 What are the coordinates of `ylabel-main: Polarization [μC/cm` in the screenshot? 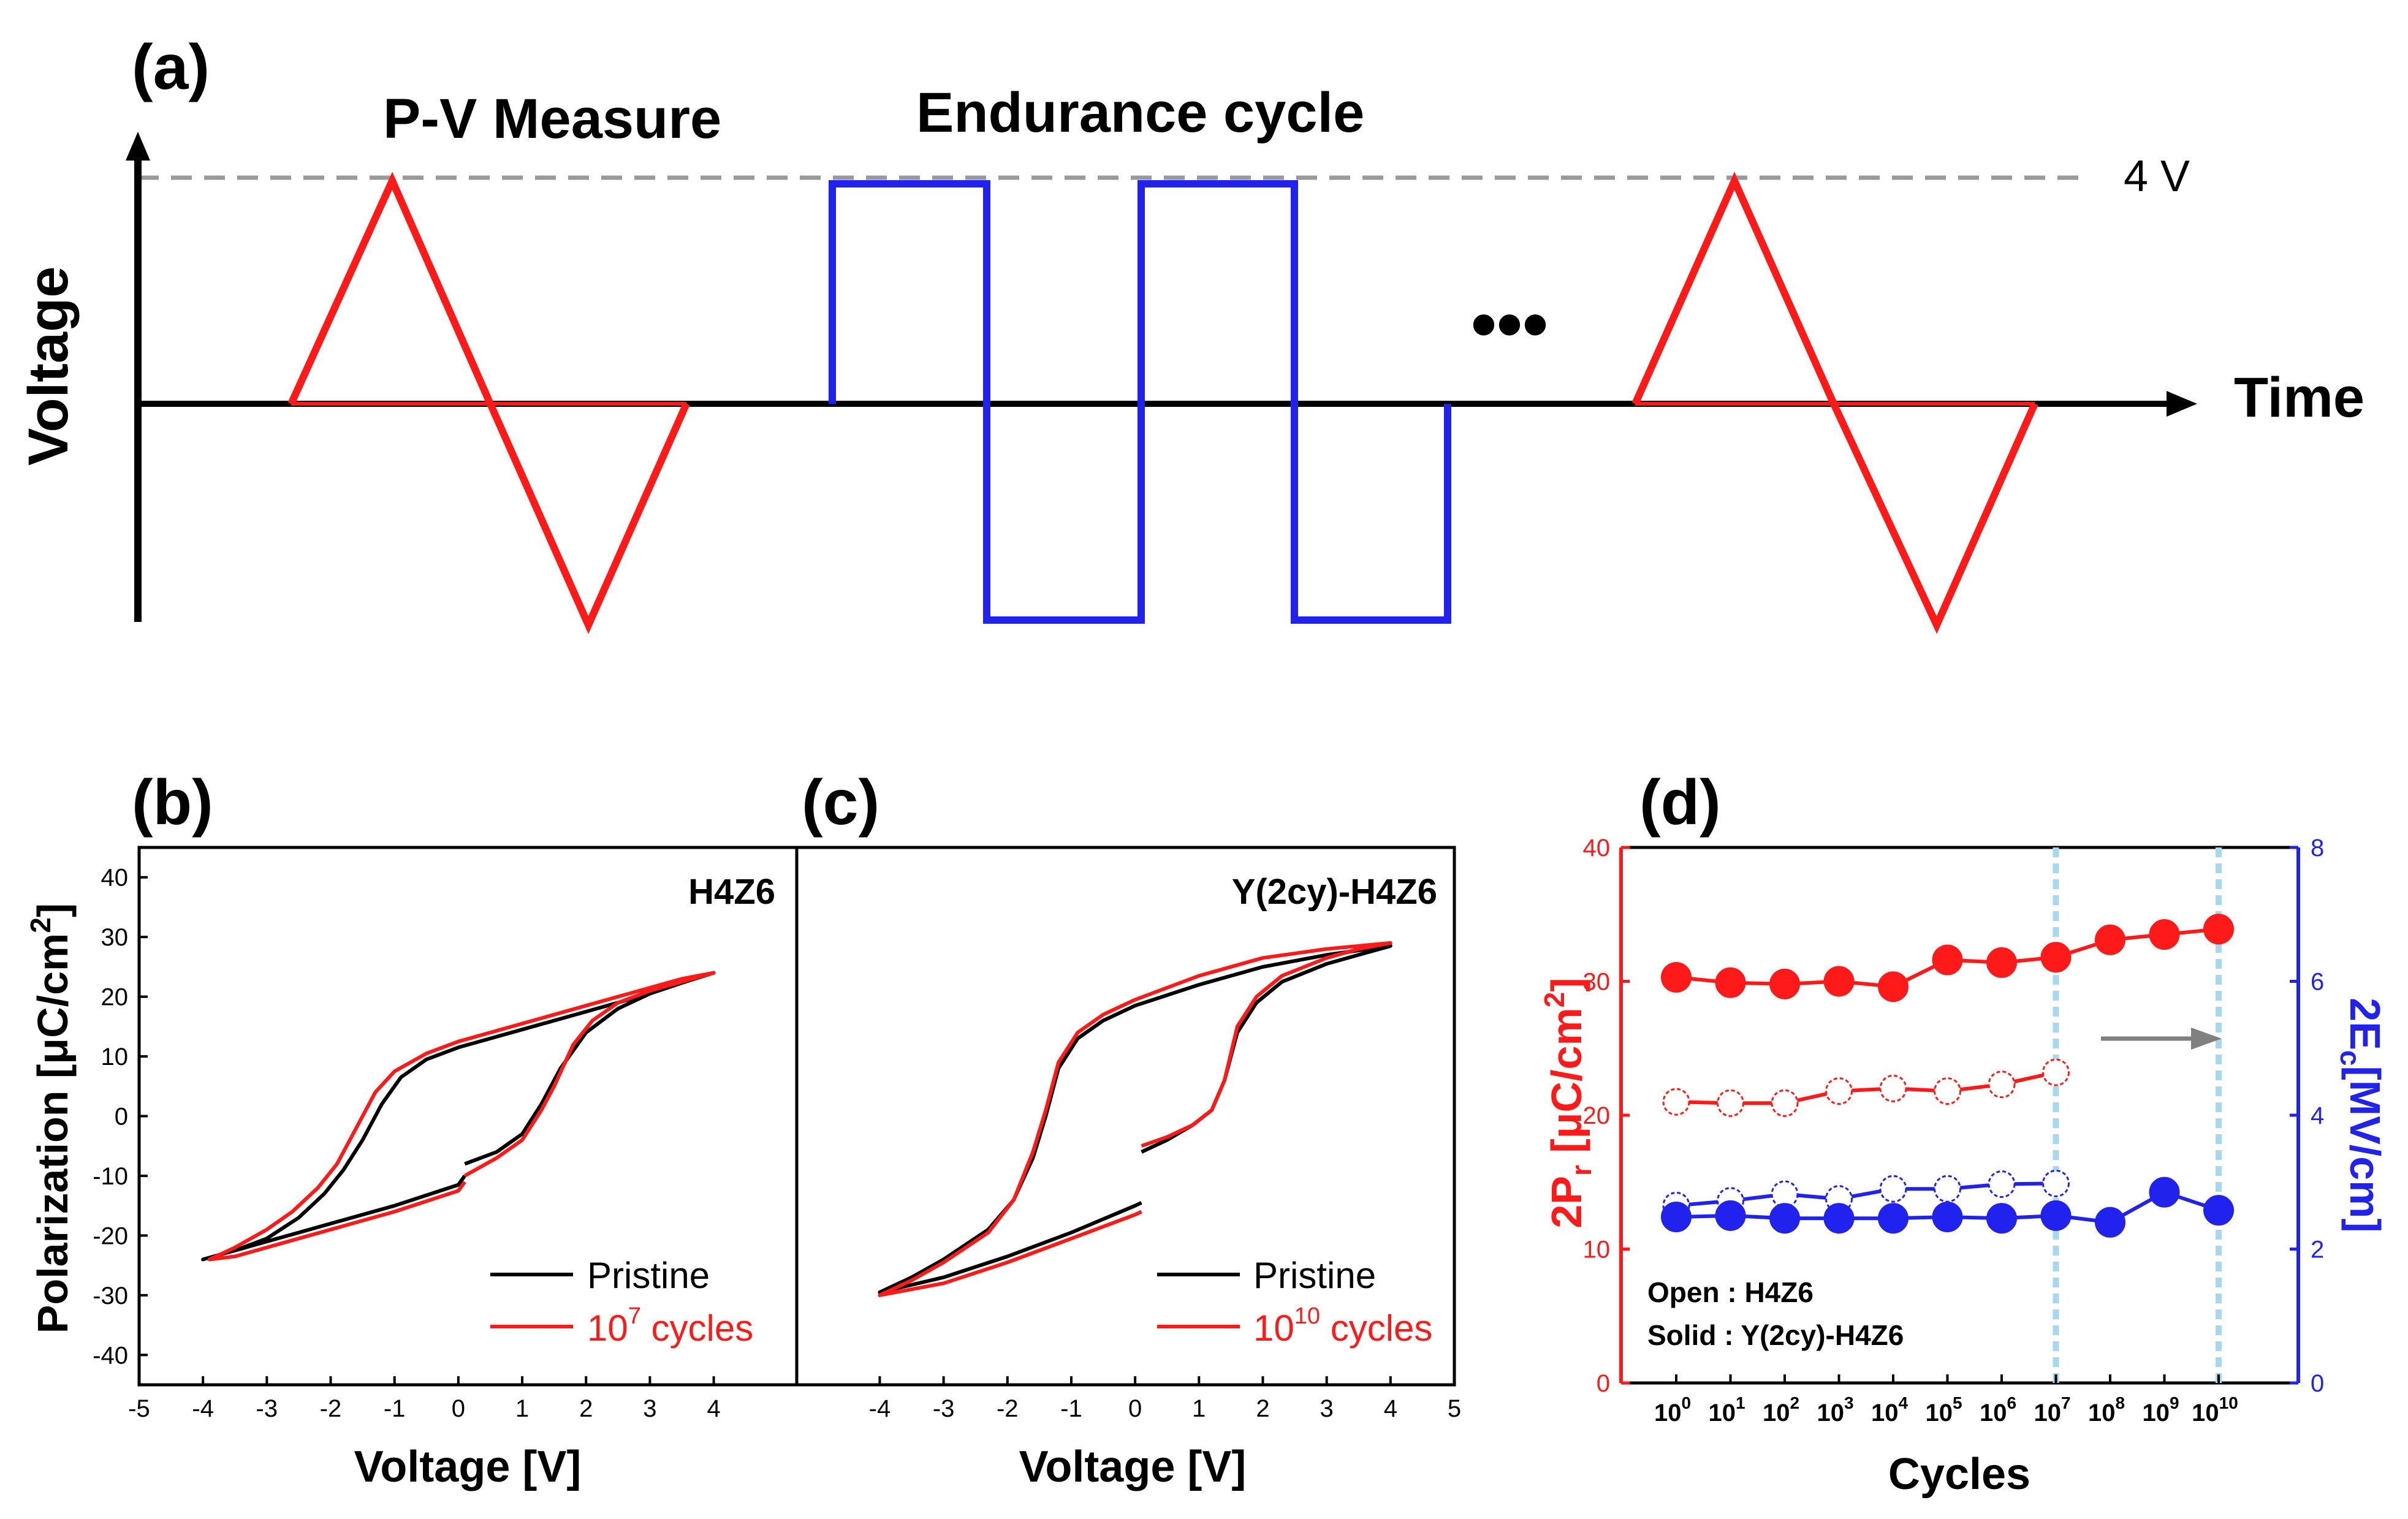 It's located at (53, 1133).